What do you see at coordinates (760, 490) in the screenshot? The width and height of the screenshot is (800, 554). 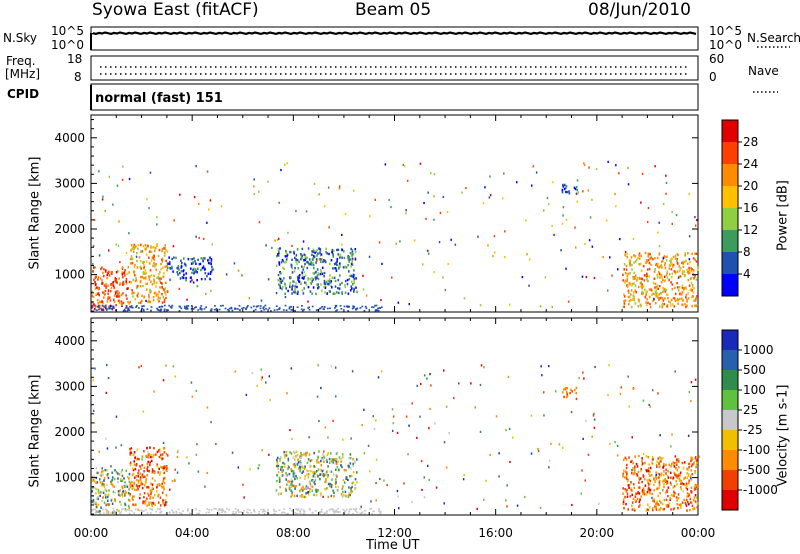 I see `velocity-colorbar-tick-label: -1000` at bounding box center [760, 490].